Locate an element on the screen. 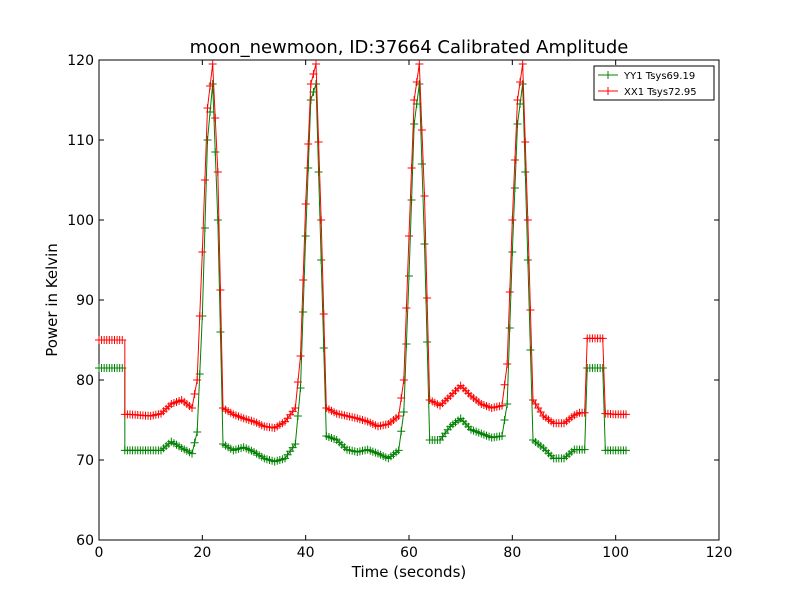  x-tick-label: 60 is located at coordinates (409, 553).